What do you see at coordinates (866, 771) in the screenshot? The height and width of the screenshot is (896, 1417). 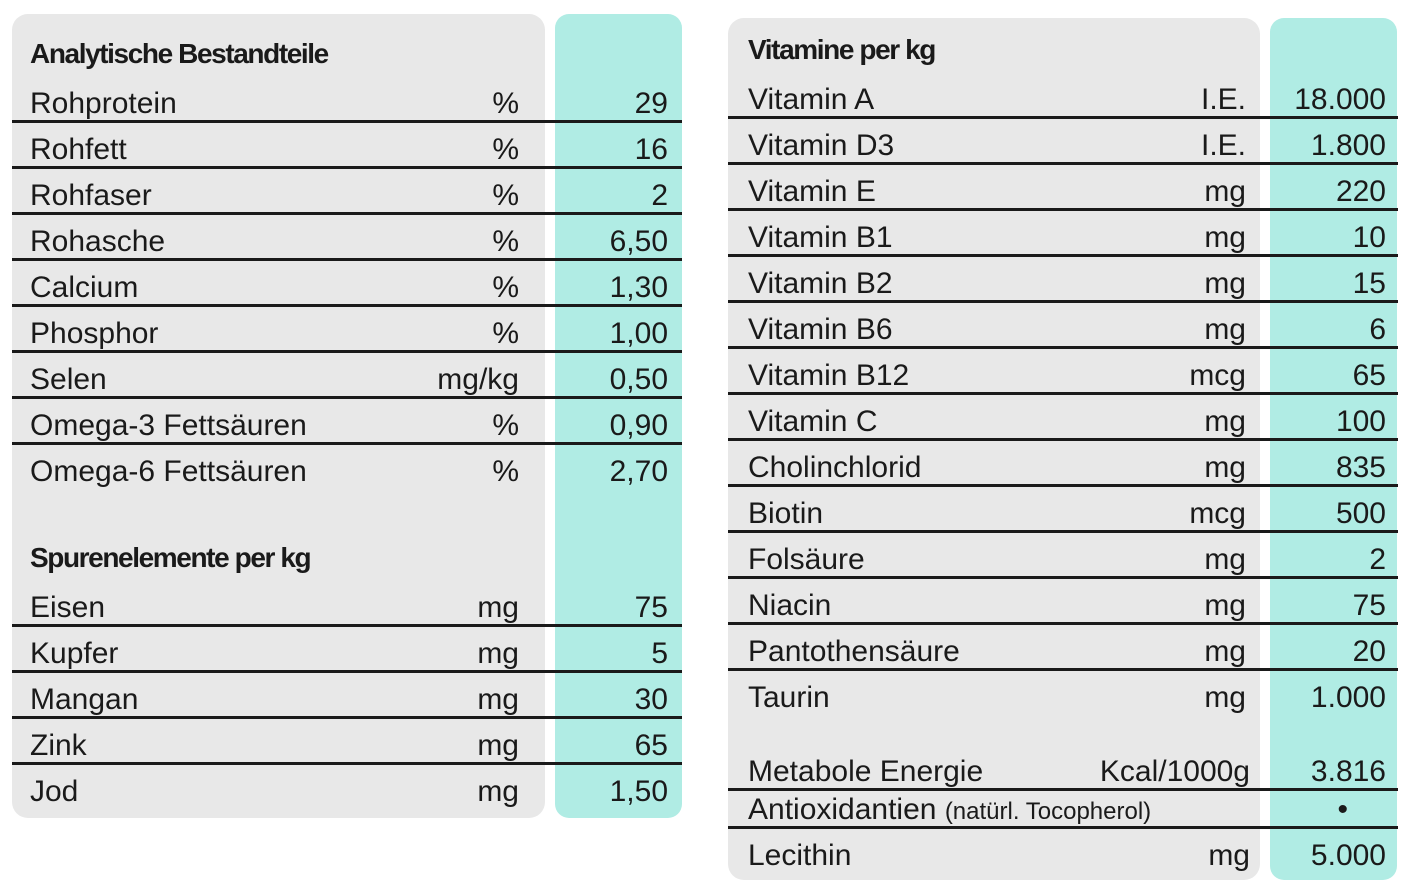 I see `row-name: Metabole Energie` at bounding box center [866, 771].